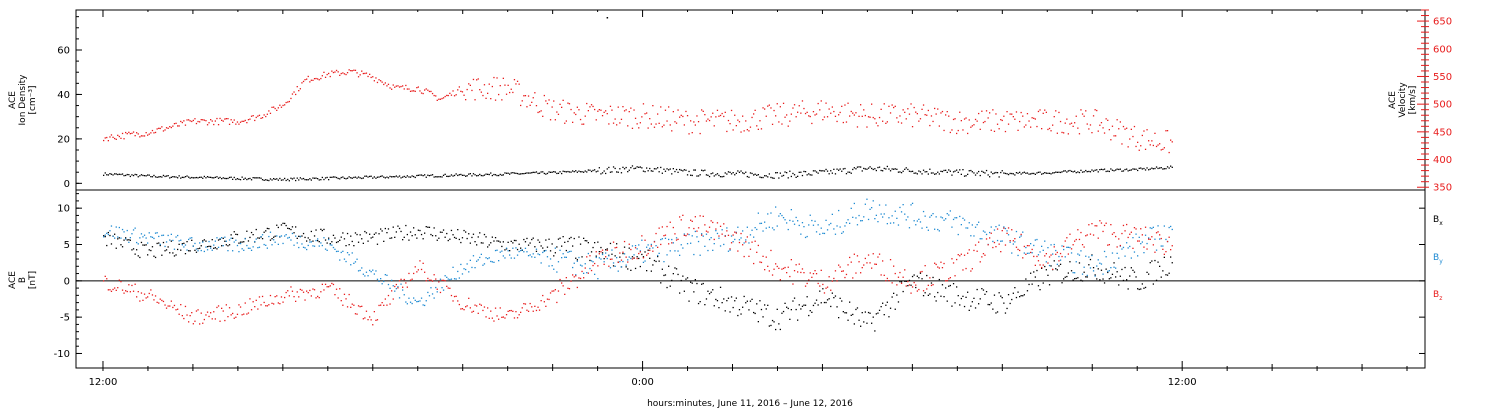  I want to click on velocity-tick-label: 650, so click(1442, 22).